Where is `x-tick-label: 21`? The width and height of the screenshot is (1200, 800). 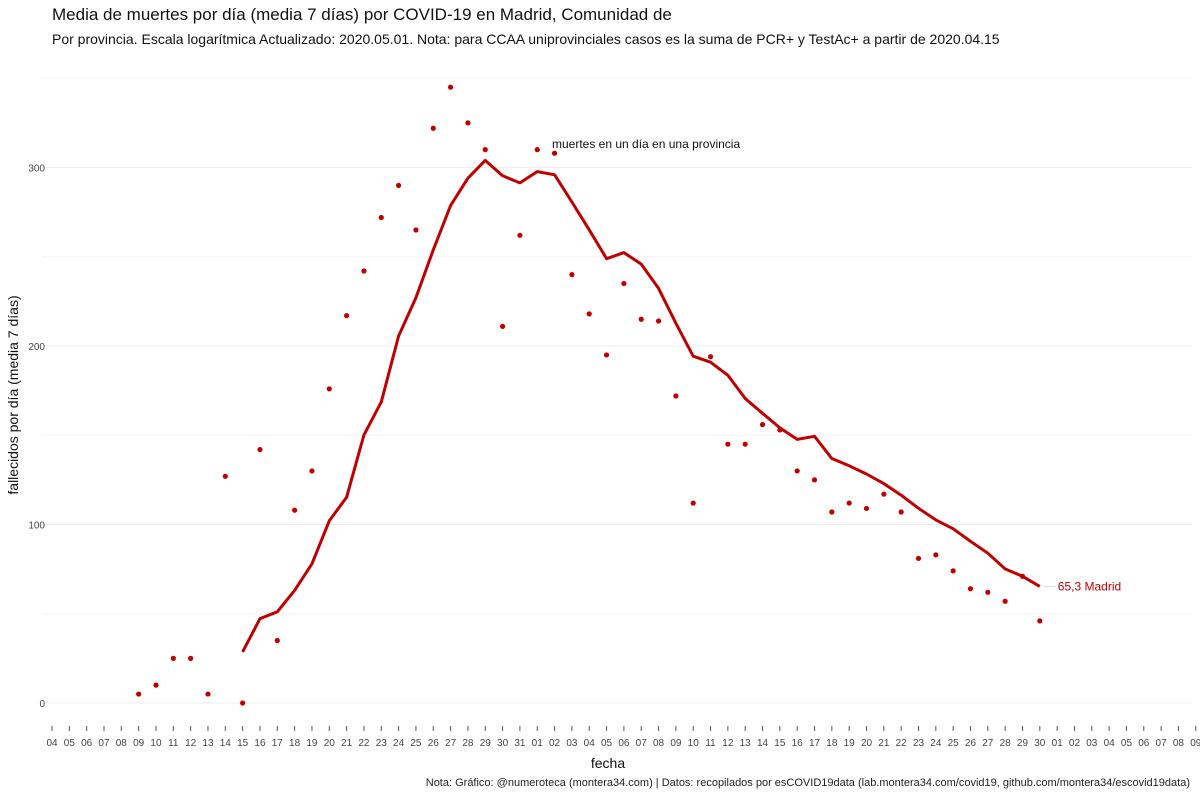
x-tick-label: 21 is located at coordinates (884, 743).